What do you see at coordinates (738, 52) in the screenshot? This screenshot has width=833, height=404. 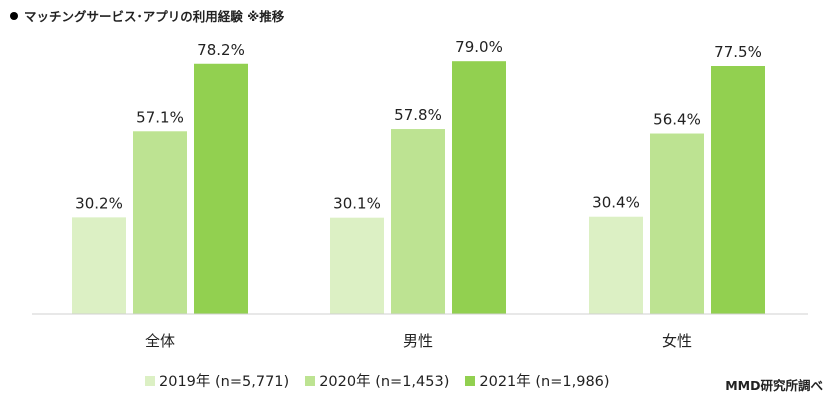 I see `data-label-2-2: 77.5%` at bounding box center [738, 52].